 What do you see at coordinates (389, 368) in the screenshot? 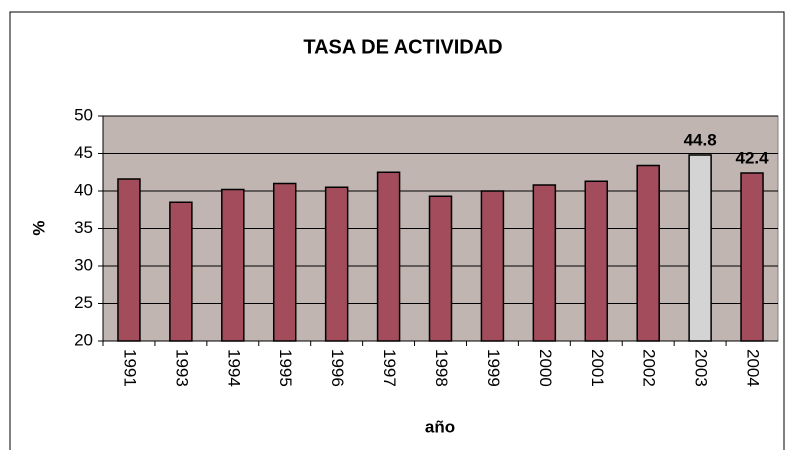
I see `x-tick-label: 1997` at bounding box center [389, 368].